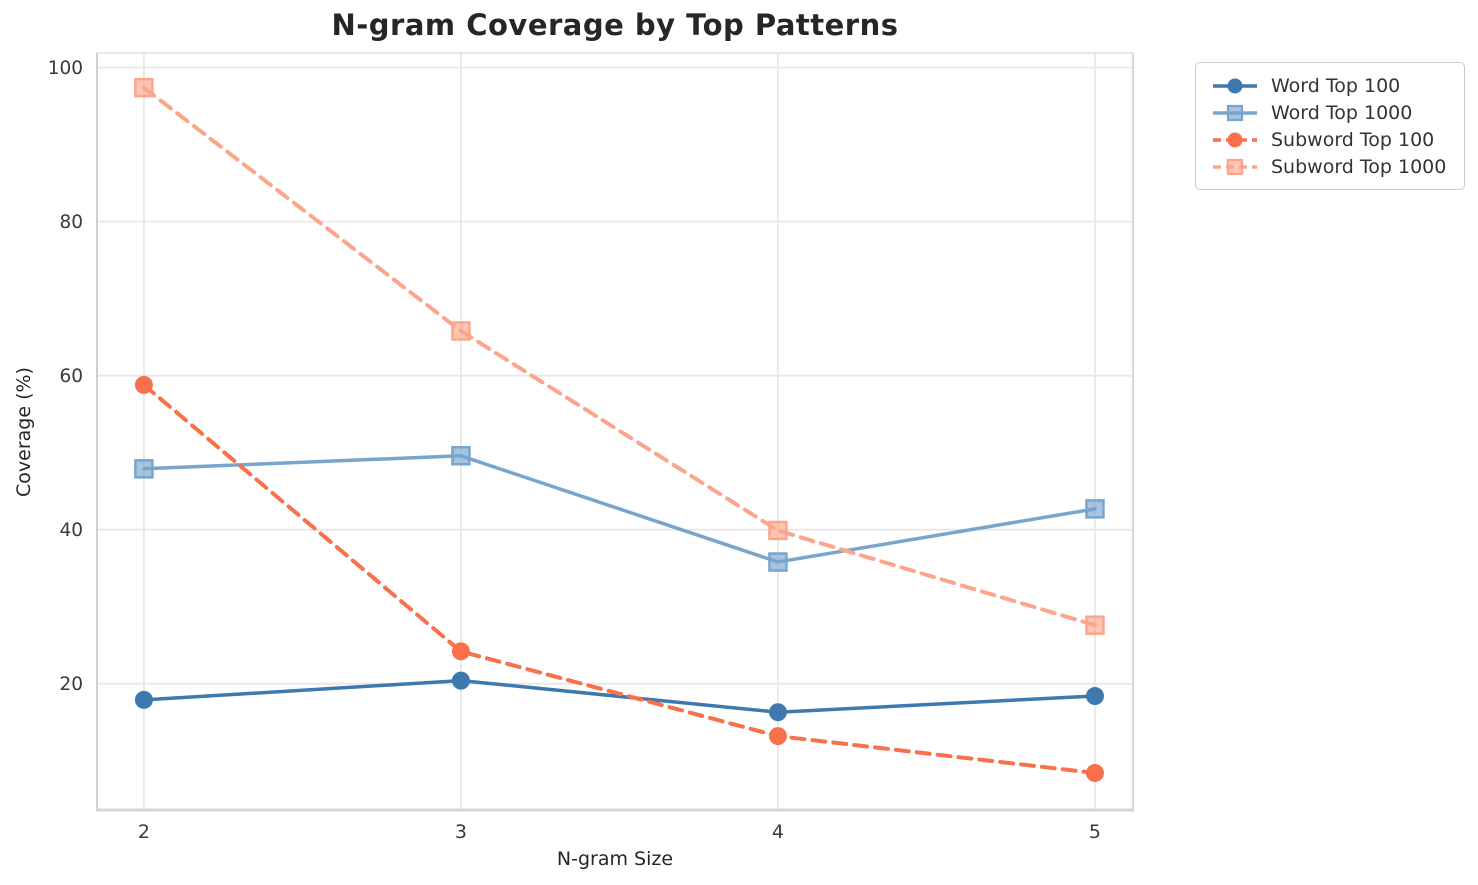 Image resolution: width=1478 pixels, height=885 pixels. I want to click on chart-title: N-gram Coverage by Top Patterns, so click(615, 25).